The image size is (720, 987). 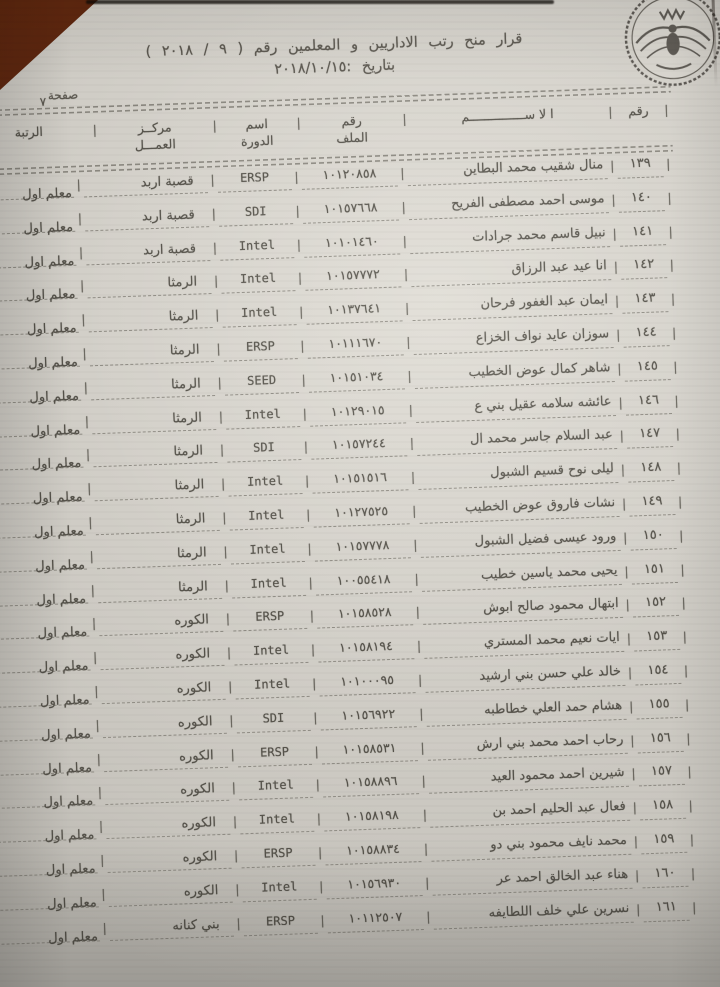 I want to click on file-number-cell: ١٠١٥٨١٩٨, so click(x=372, y=819).